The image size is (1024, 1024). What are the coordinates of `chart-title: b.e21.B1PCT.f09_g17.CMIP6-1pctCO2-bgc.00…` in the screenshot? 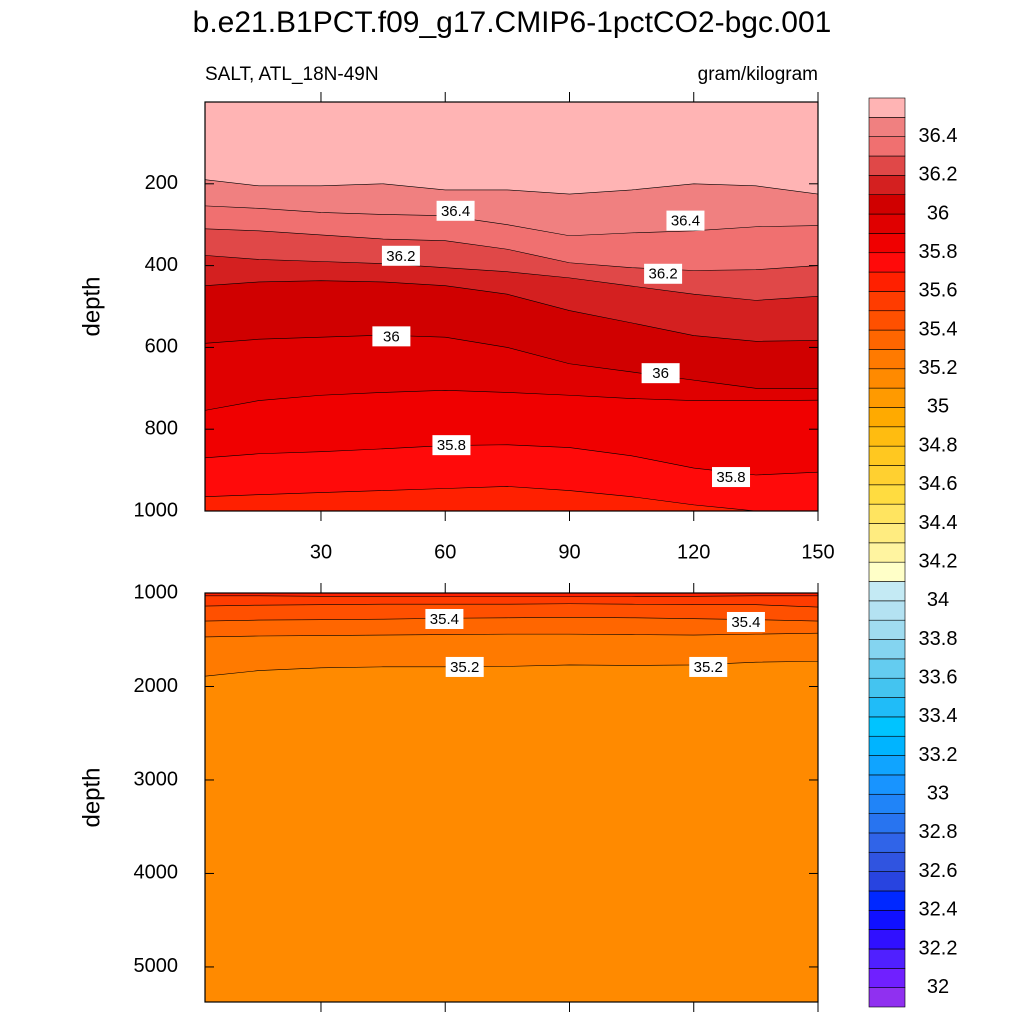 It's located at (512, 22).